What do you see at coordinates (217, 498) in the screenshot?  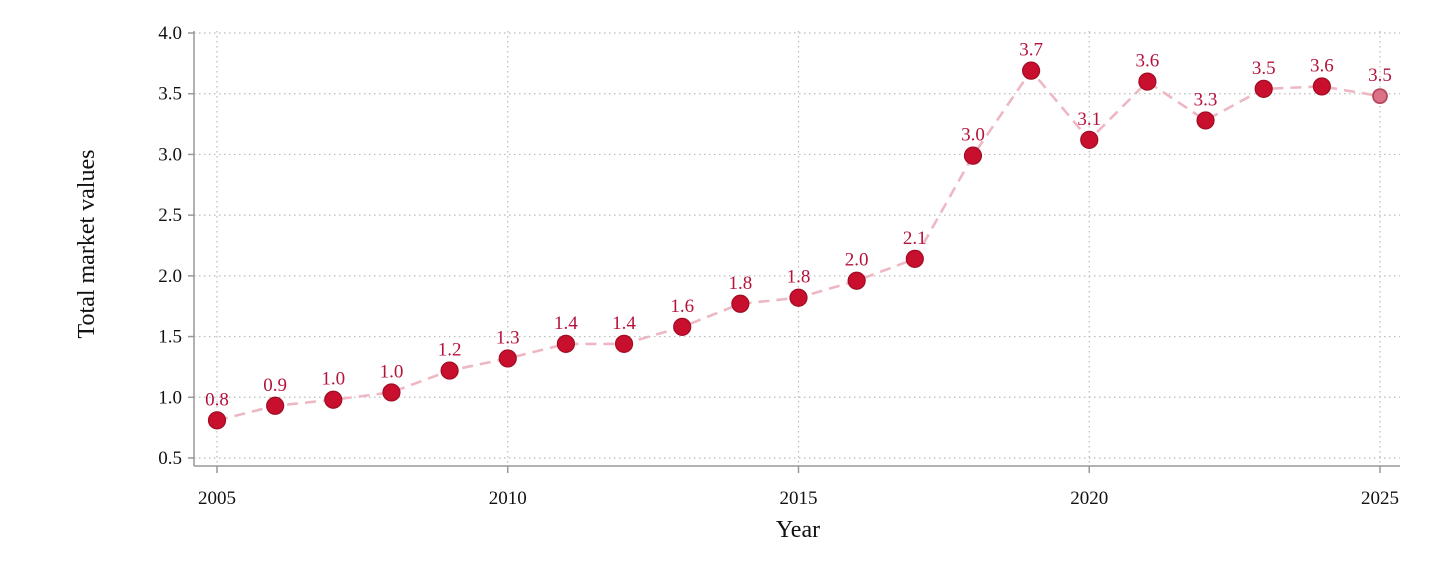 I see `x-tick-label: 2005` at bounding box center [217, 498].